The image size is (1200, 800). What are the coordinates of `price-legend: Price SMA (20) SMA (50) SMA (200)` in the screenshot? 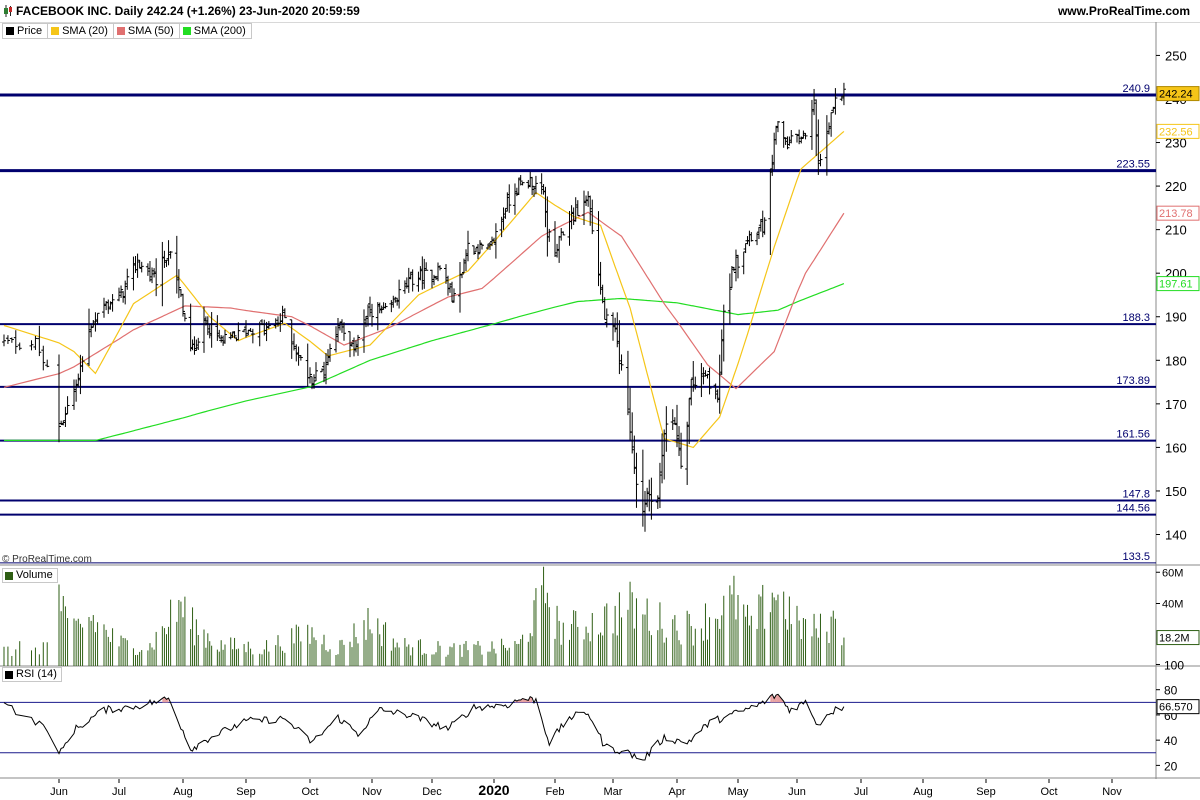 It's located at (127, 31).